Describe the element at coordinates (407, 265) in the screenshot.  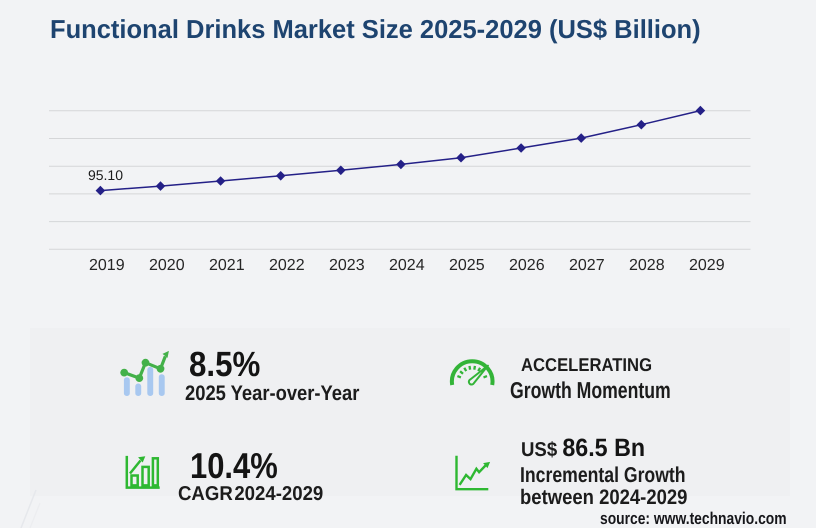
I see `svg-text: 2024` at that location.